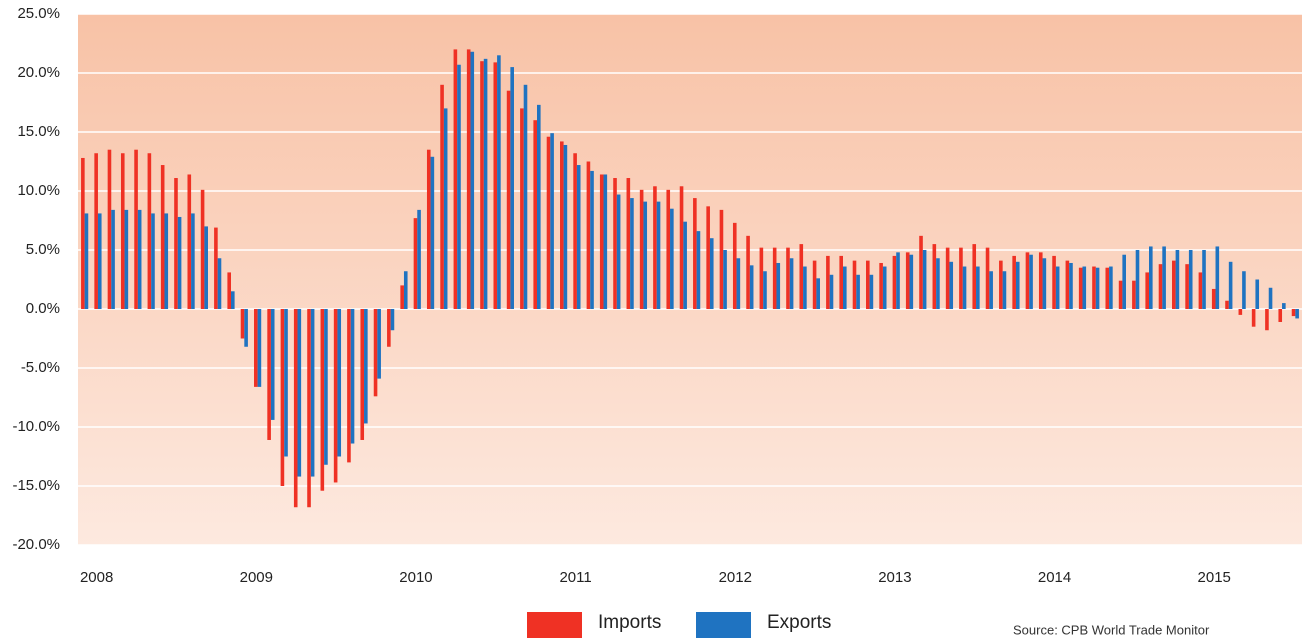 The image size is (1302, 638). What do you see at coordinates (894, 577) in the screenshot?
I see `x-tick-label: 2013` at bounding box center [894, 577].